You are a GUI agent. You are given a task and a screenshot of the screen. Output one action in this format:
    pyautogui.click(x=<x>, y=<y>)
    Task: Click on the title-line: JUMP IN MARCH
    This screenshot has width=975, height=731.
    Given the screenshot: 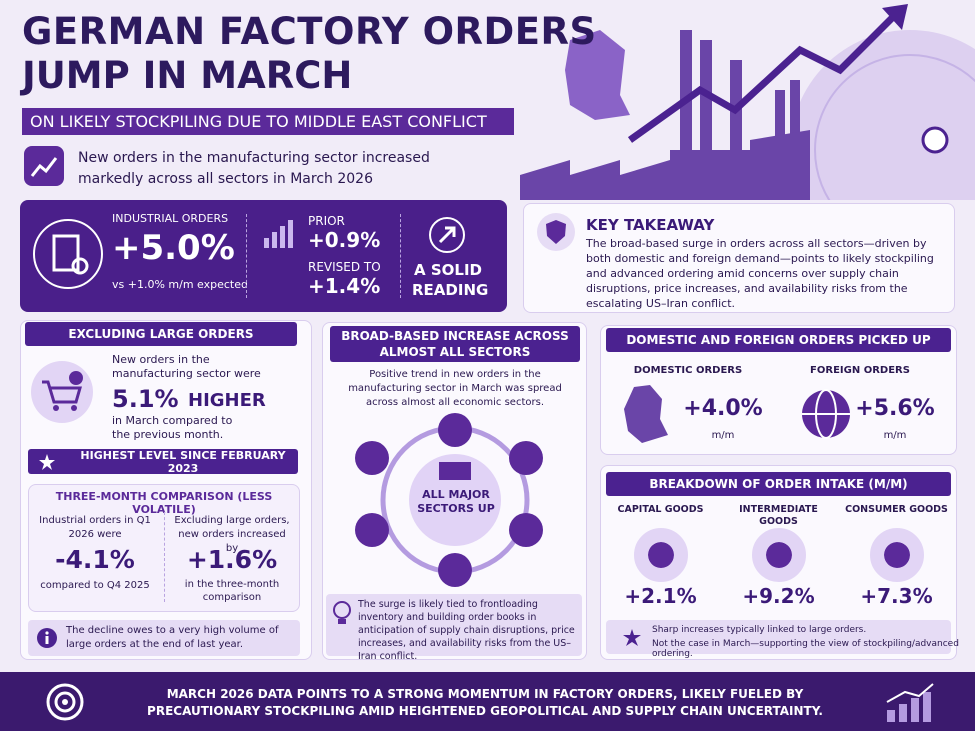 What is the action you would take?
    pyautogui.click(x=187, y=75)
    